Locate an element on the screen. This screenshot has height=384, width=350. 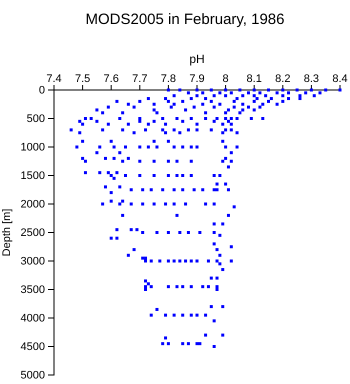
x-tick-label: 7.6 is located at coordinates (111, 79).